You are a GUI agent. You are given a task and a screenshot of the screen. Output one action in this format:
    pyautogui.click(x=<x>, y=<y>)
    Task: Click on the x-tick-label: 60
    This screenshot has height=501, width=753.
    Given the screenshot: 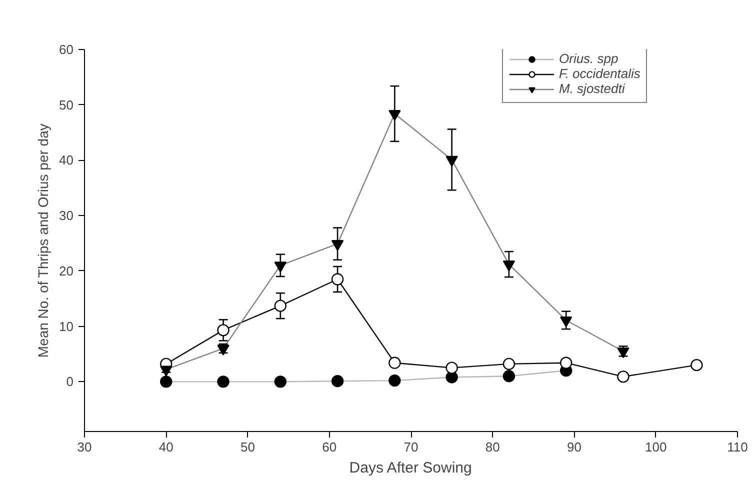 What is the action you would take?
    pyautogui.click(x=329, y=447)
    